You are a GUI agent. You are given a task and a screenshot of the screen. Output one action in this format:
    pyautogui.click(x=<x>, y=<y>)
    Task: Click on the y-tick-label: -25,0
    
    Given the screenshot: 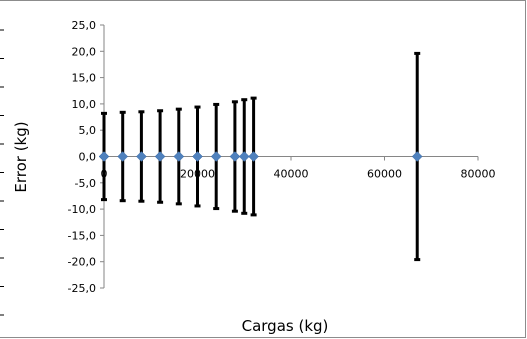 What is the action you would take?
    pyautogui.click(x=82, y=288)
    